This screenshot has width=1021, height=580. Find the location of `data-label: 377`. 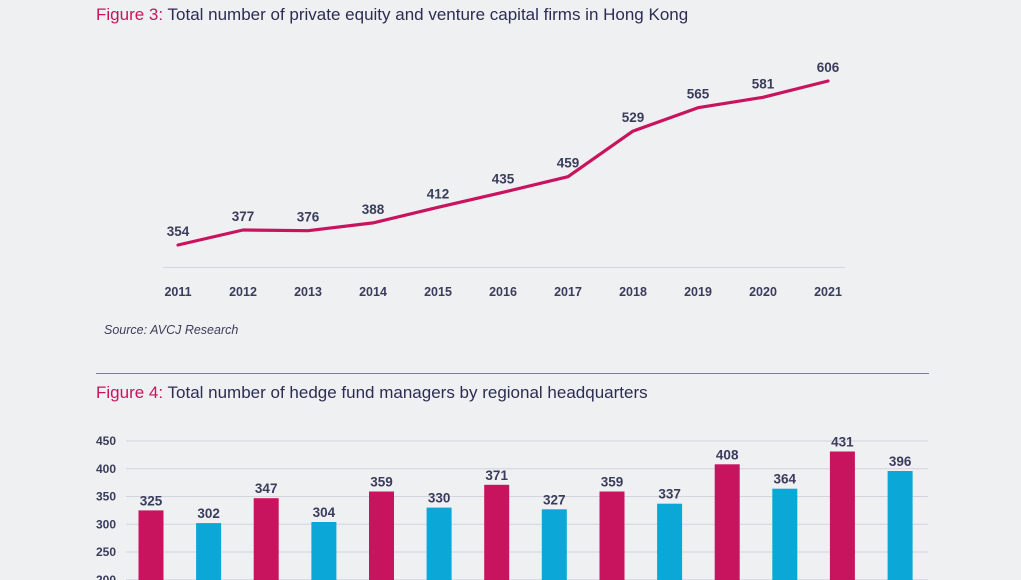

data-label: 377 is located at coordinates (243, 216).